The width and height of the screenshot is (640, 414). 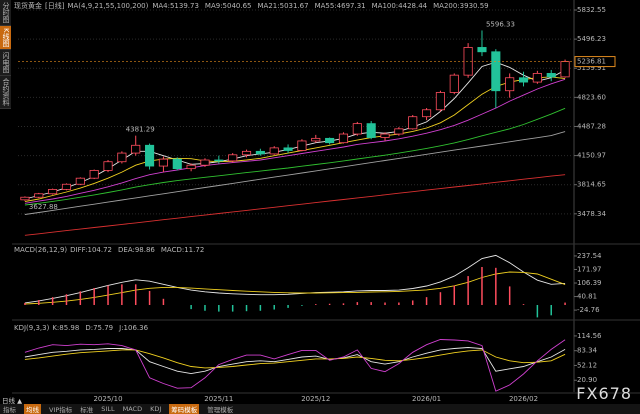 I want to click on panel-title: MACD(26,12,9), so click(x=40, y=250).